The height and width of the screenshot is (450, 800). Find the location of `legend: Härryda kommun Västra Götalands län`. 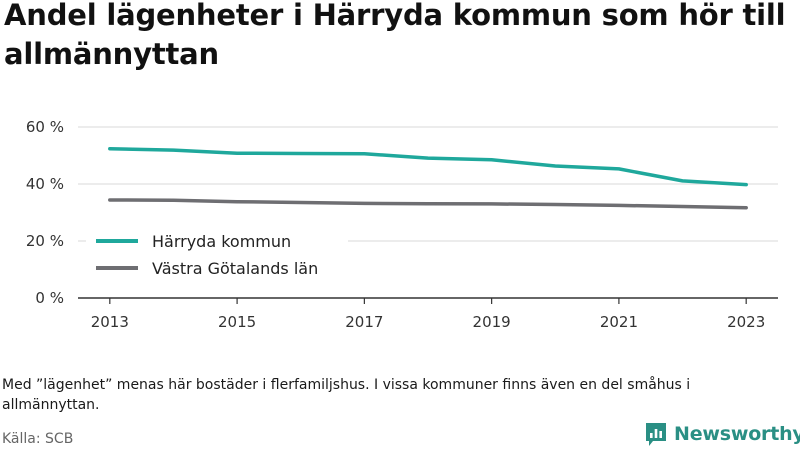

legend: Härryda kommun Västra Götalands län is located at coordinates (217, 252).